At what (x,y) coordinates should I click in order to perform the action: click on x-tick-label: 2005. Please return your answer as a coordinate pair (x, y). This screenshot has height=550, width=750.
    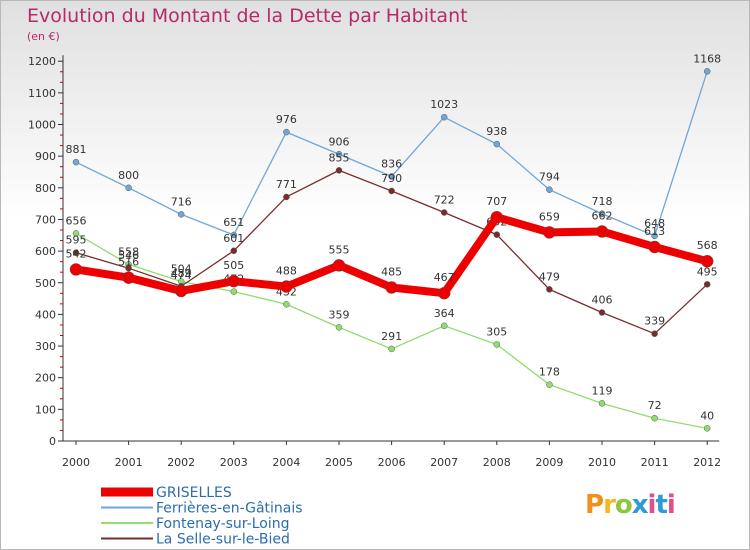
    Looking at the image, I should click on (339, 462).